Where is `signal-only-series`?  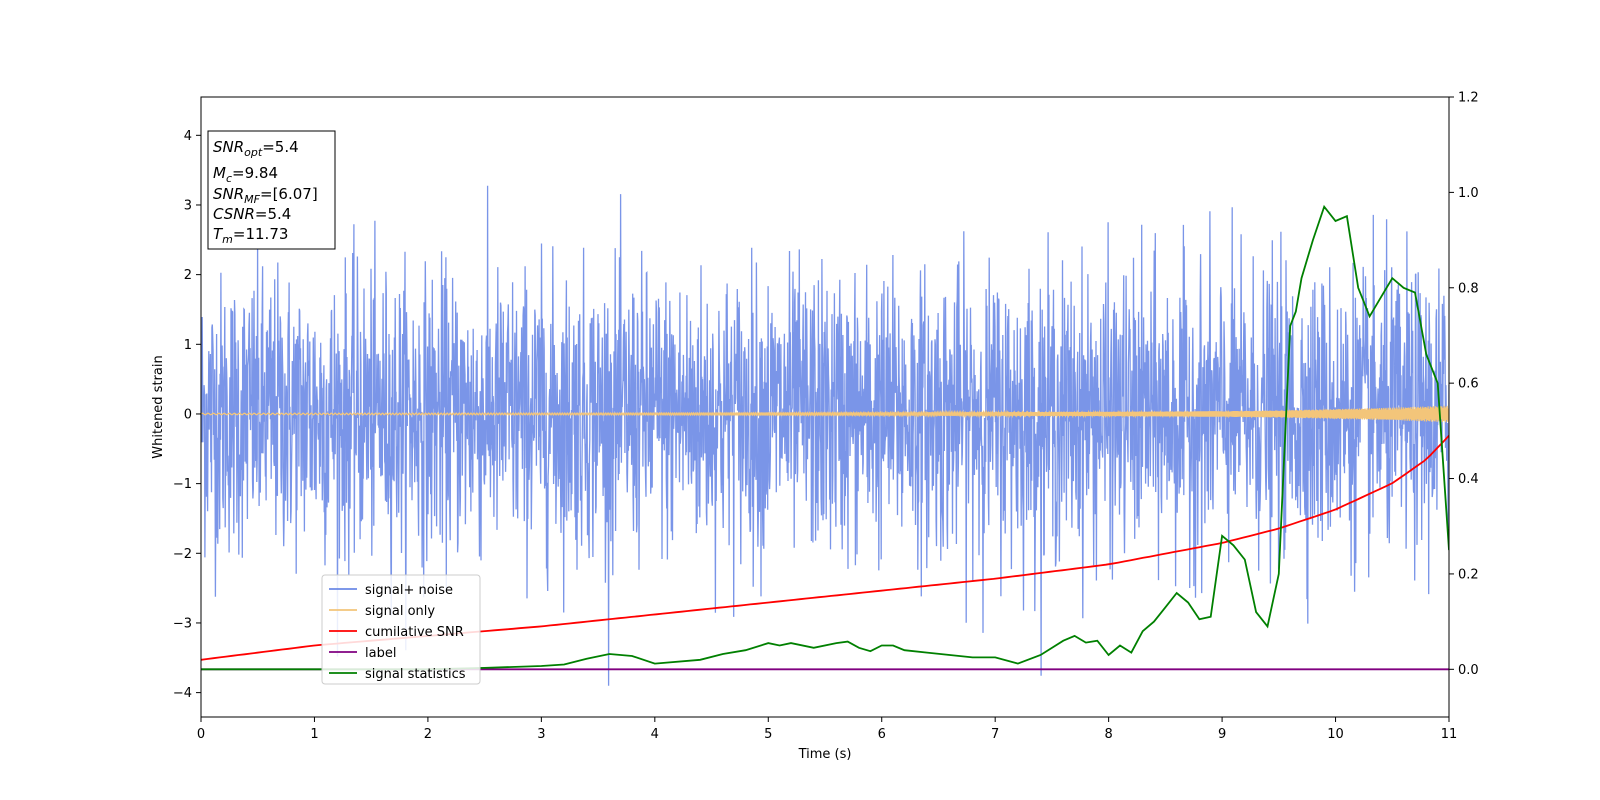
signal-only-series is located at coordinates (825, 414).